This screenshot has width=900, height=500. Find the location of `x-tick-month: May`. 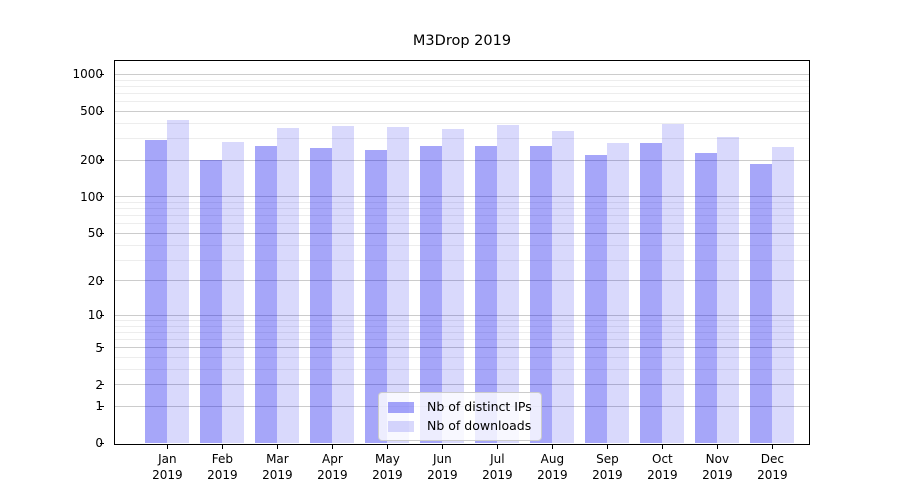

x-tick-month: May is located at coordinates (387, 459).